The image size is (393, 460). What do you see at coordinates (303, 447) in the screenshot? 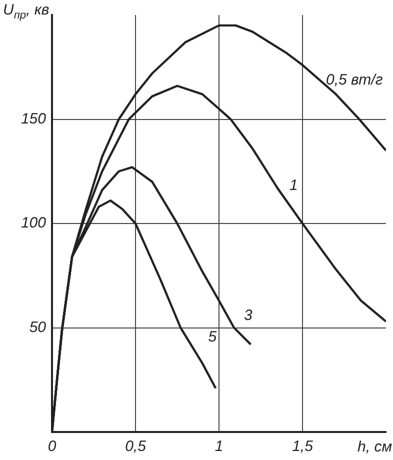
I see `x-tick-label: 1,5` at bounding box center [303, 447].